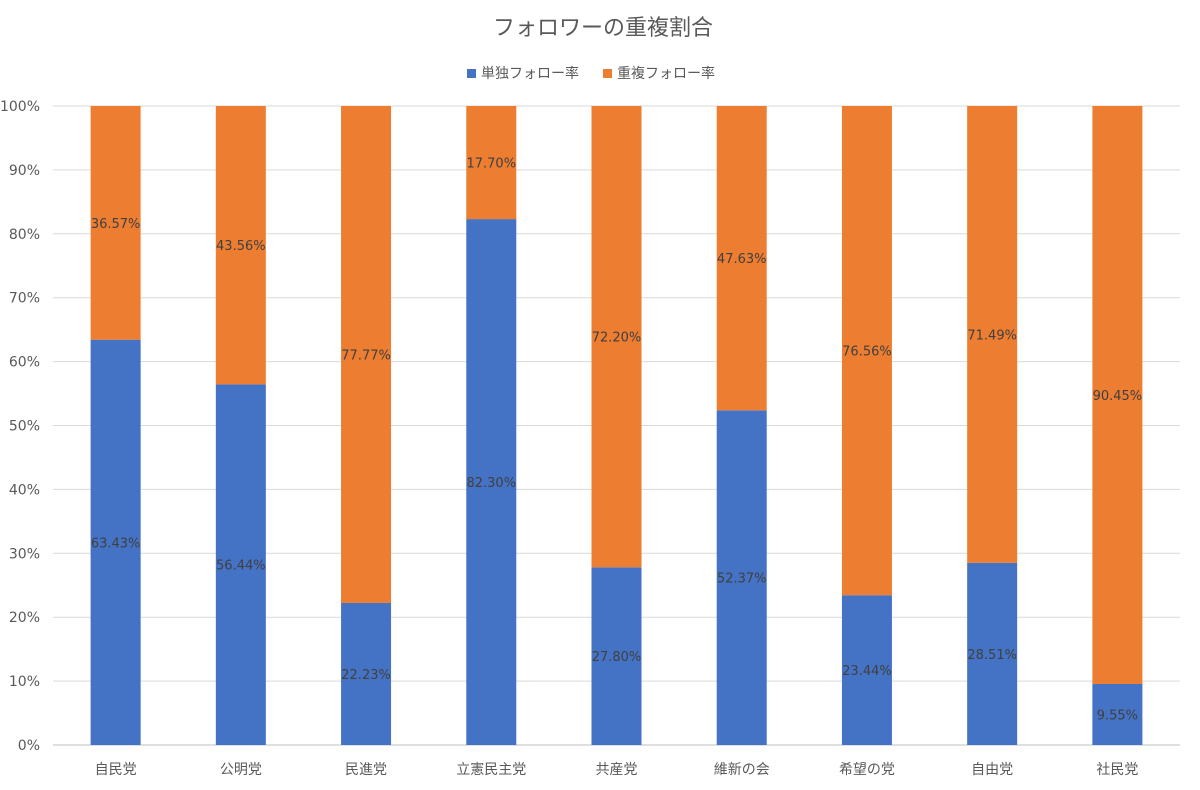 This screenshot has width=1200, height=790. What do you see at coordinates (867, 770) in the screenshot?
I see `x-category-label: 希望の党` at bounding box center [867, 770].